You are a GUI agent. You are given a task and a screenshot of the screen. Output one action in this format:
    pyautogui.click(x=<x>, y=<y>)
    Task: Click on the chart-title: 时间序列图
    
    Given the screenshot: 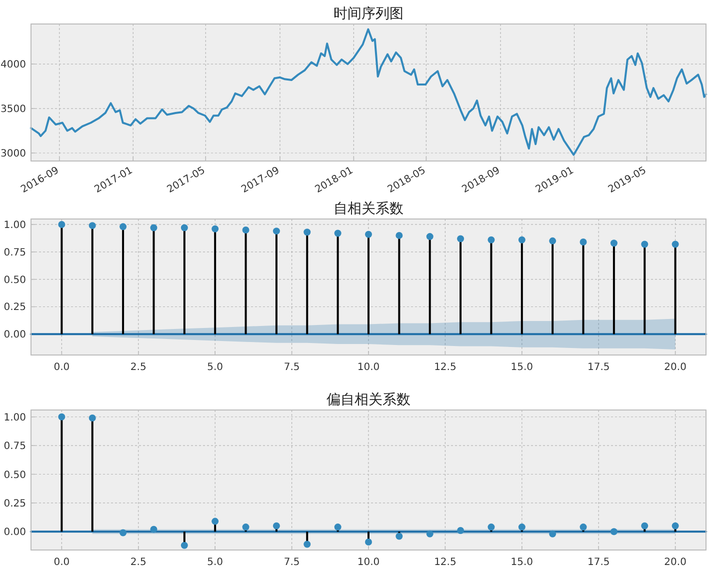 What is the action you would take?
    pyautogui.click(x=369, y=14)
    